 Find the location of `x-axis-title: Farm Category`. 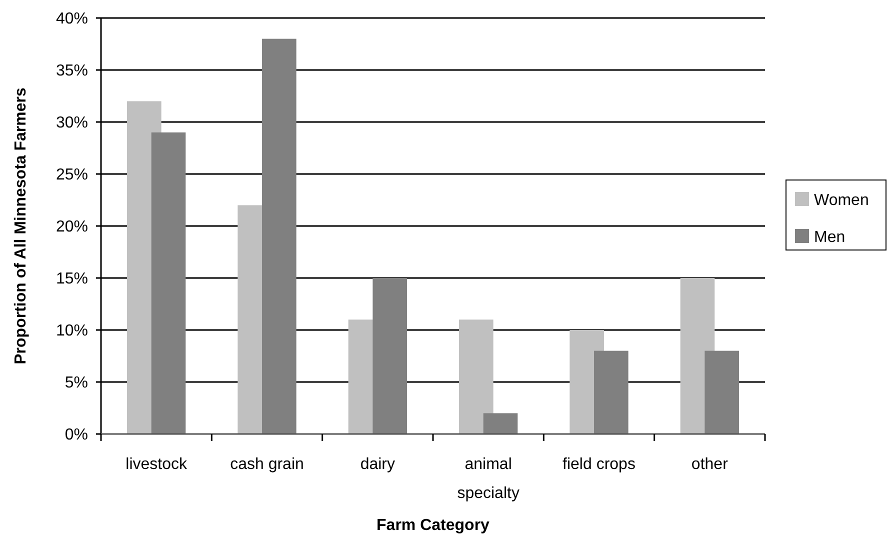

x-axis-title: Farm Category is located at coordinates (433, 525).